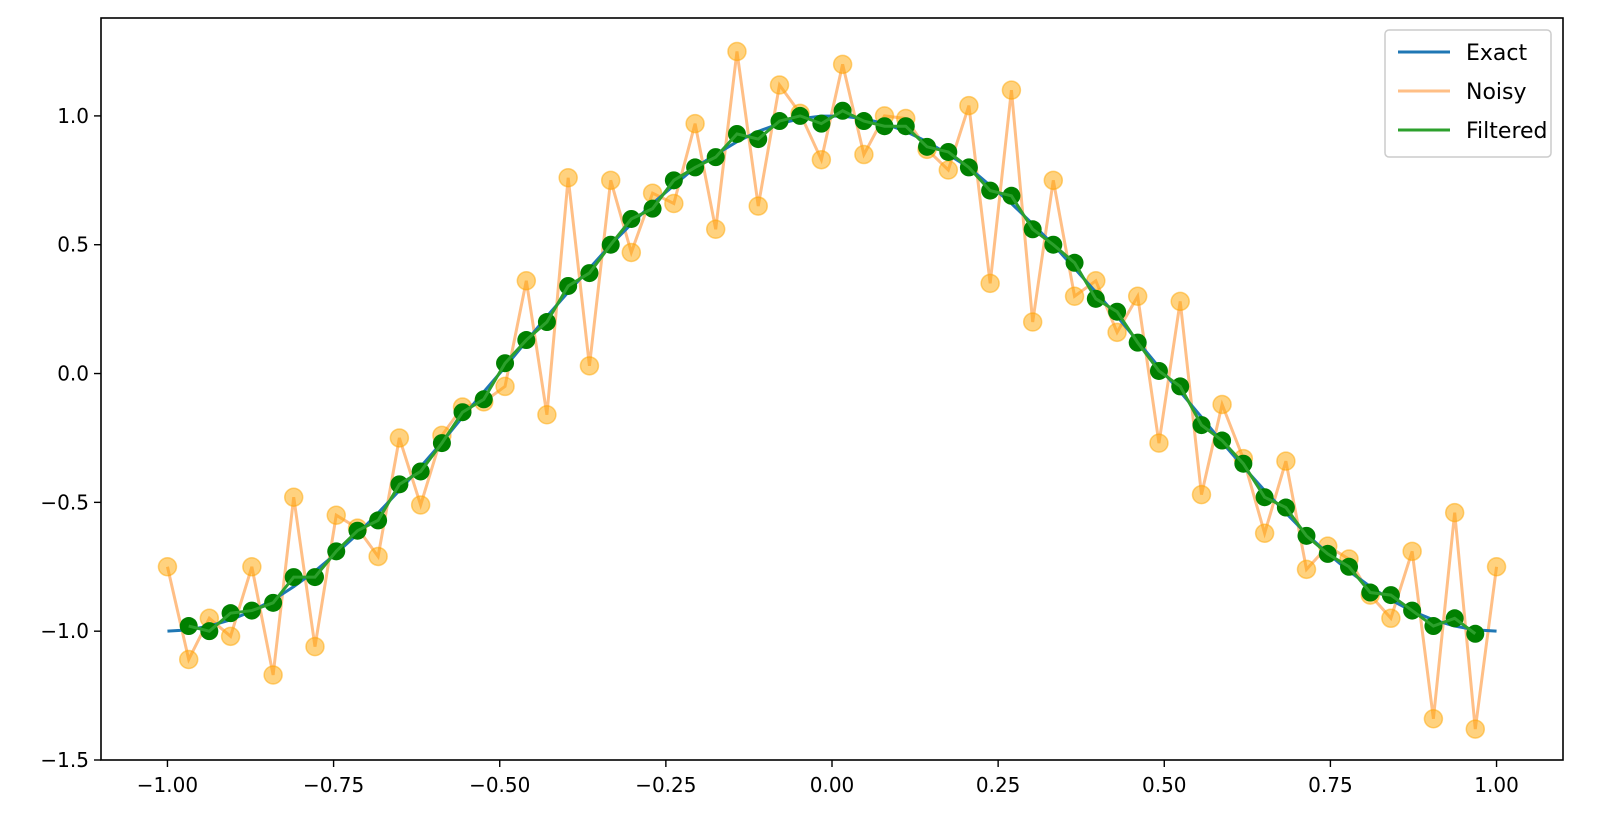 The height and width of the screenshot is (822, 1609). What do you see at coordinates (64, 631) in the screenshot?
I see `y-tick-label: −1.0` at bounding box center [64, 631].